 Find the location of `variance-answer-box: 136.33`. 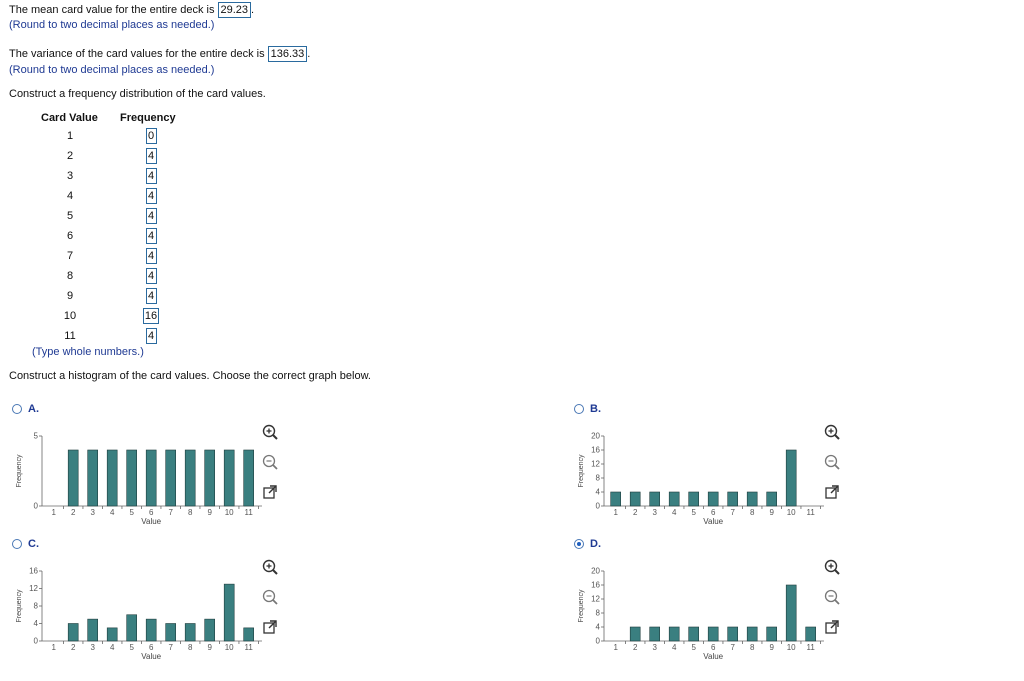

variance-answer-box: 136.33 is located at coordinates (287, 54).